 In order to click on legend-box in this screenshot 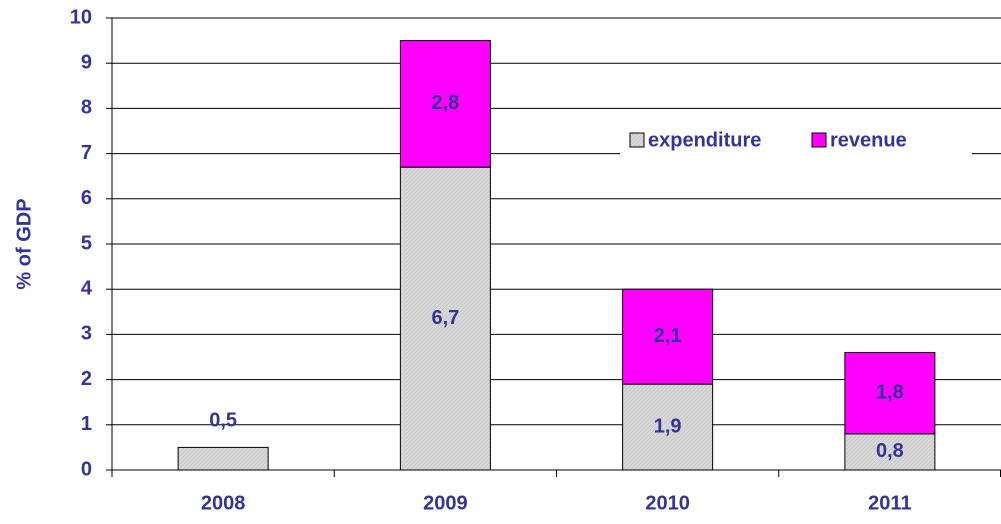, I will do `click(796, 140)`.